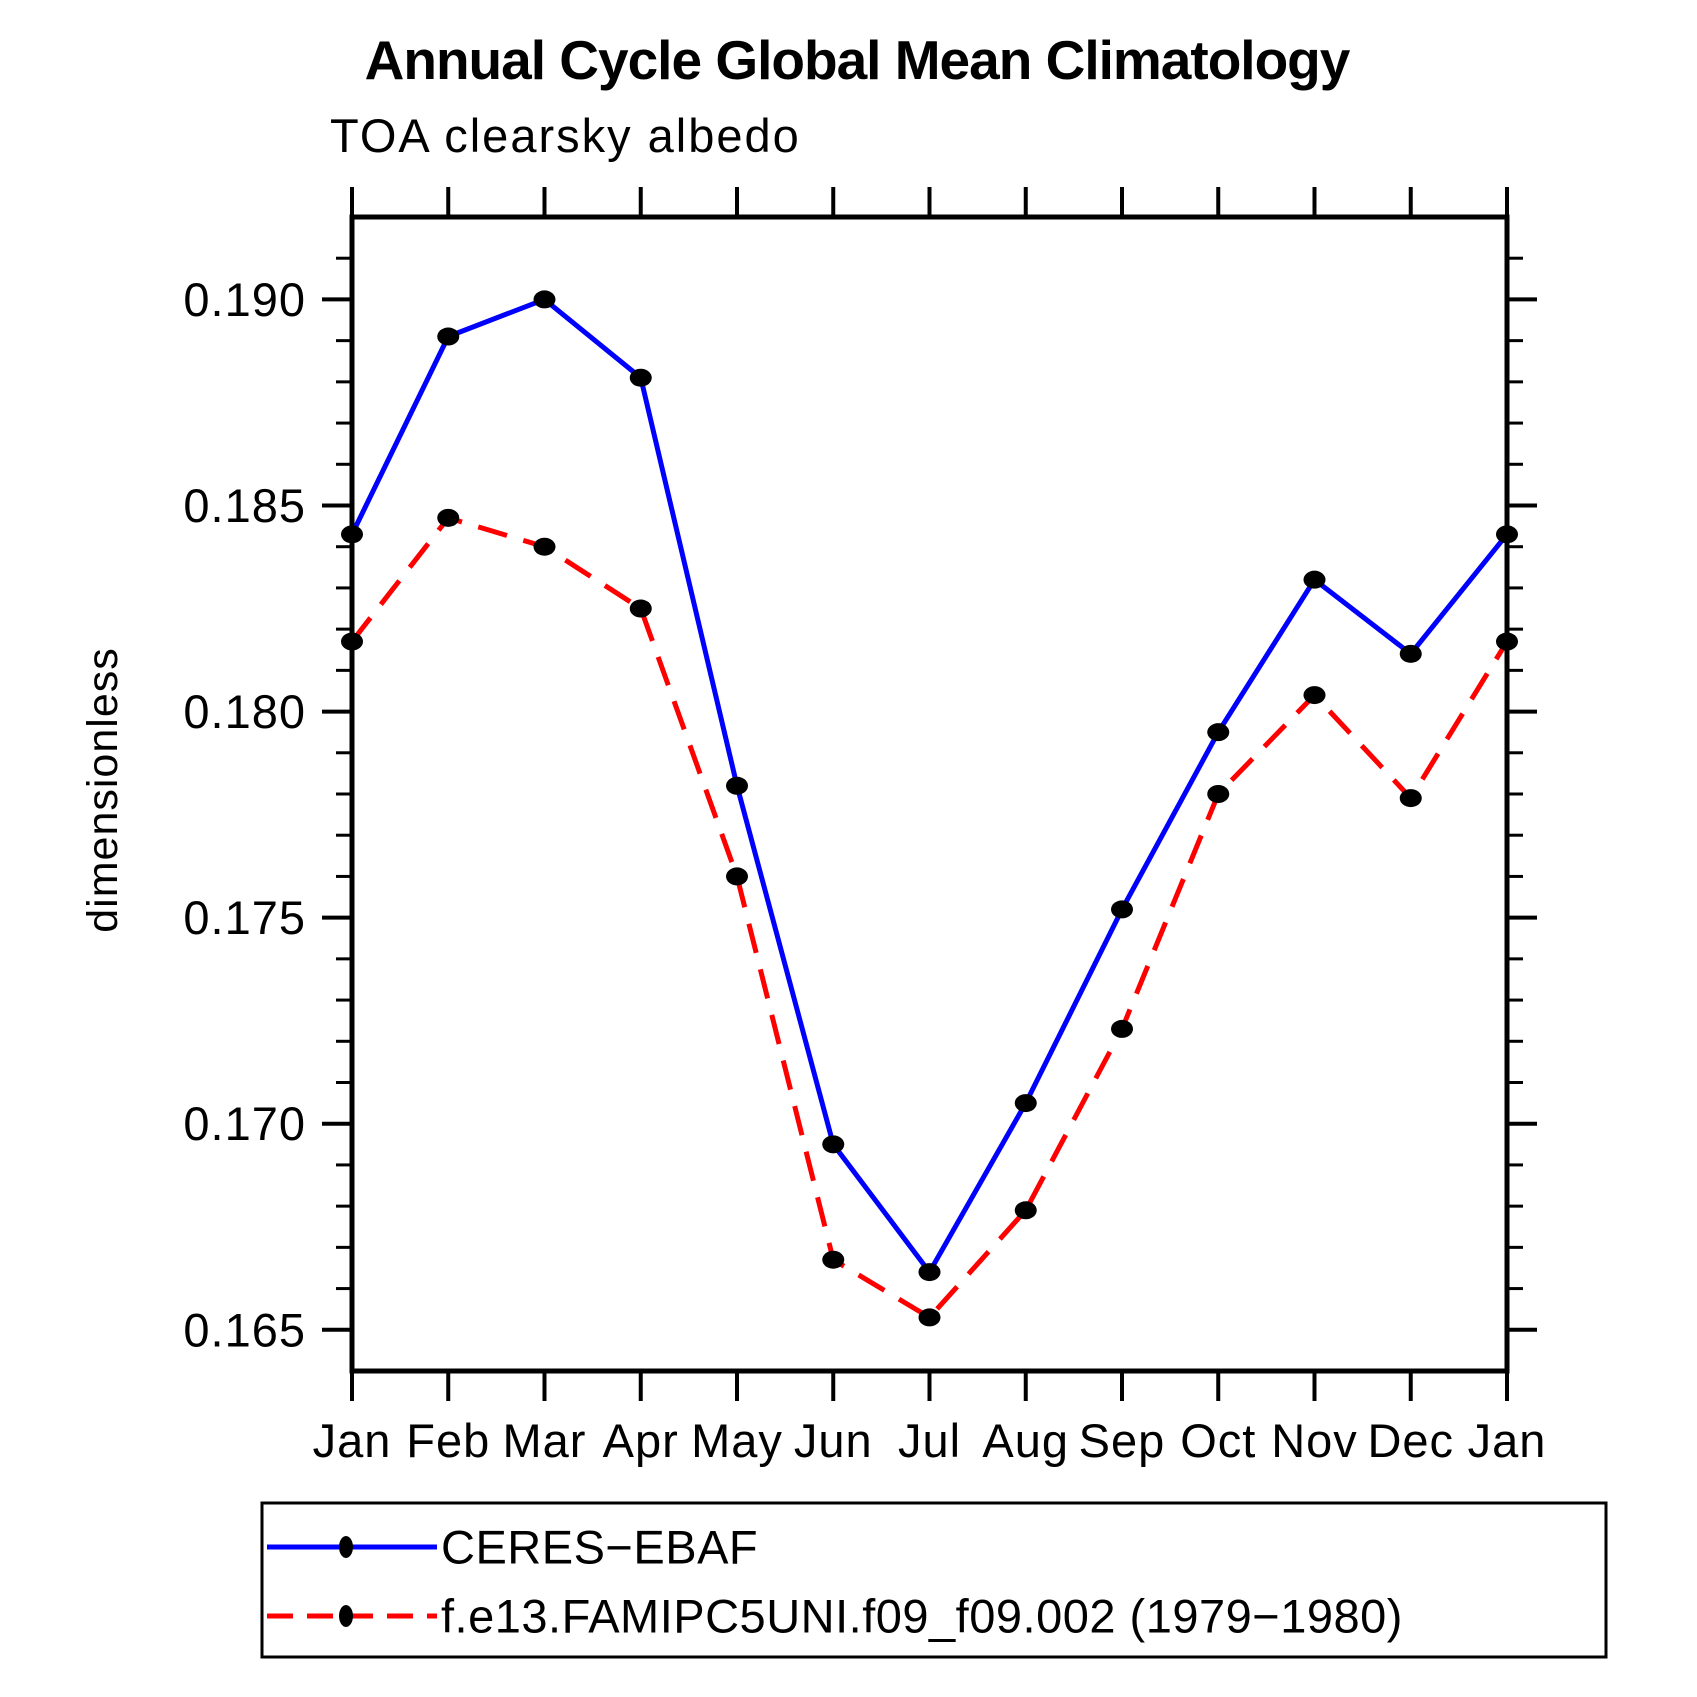  I want to click on legend-box, so click(934, 1580).